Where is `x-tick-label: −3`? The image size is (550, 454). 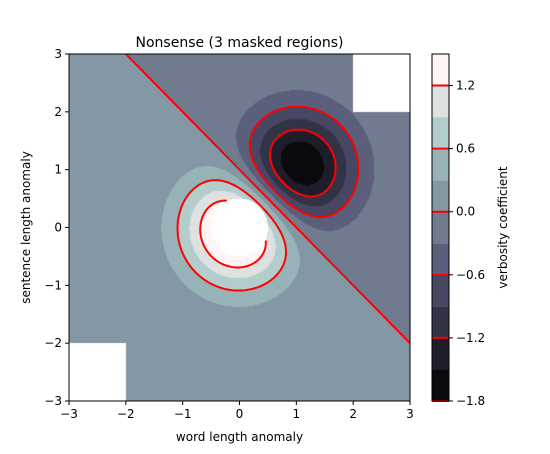
x-tick-label: −3 is located at coordinates (69, 414).